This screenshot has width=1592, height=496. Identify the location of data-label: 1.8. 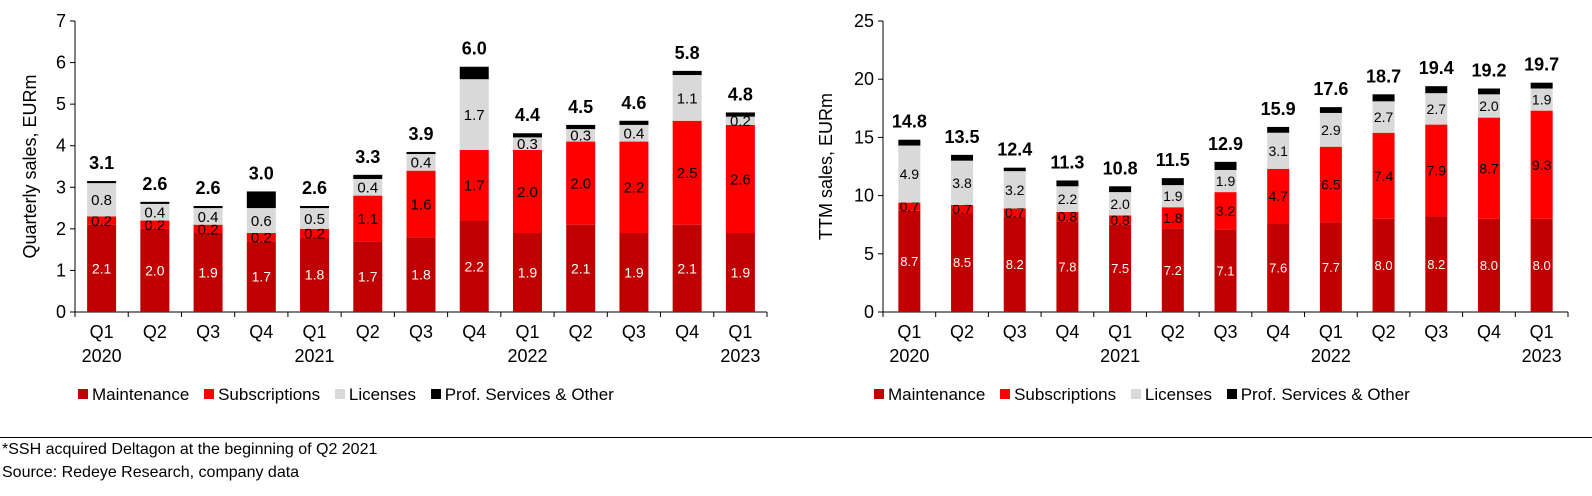
(421, 275).